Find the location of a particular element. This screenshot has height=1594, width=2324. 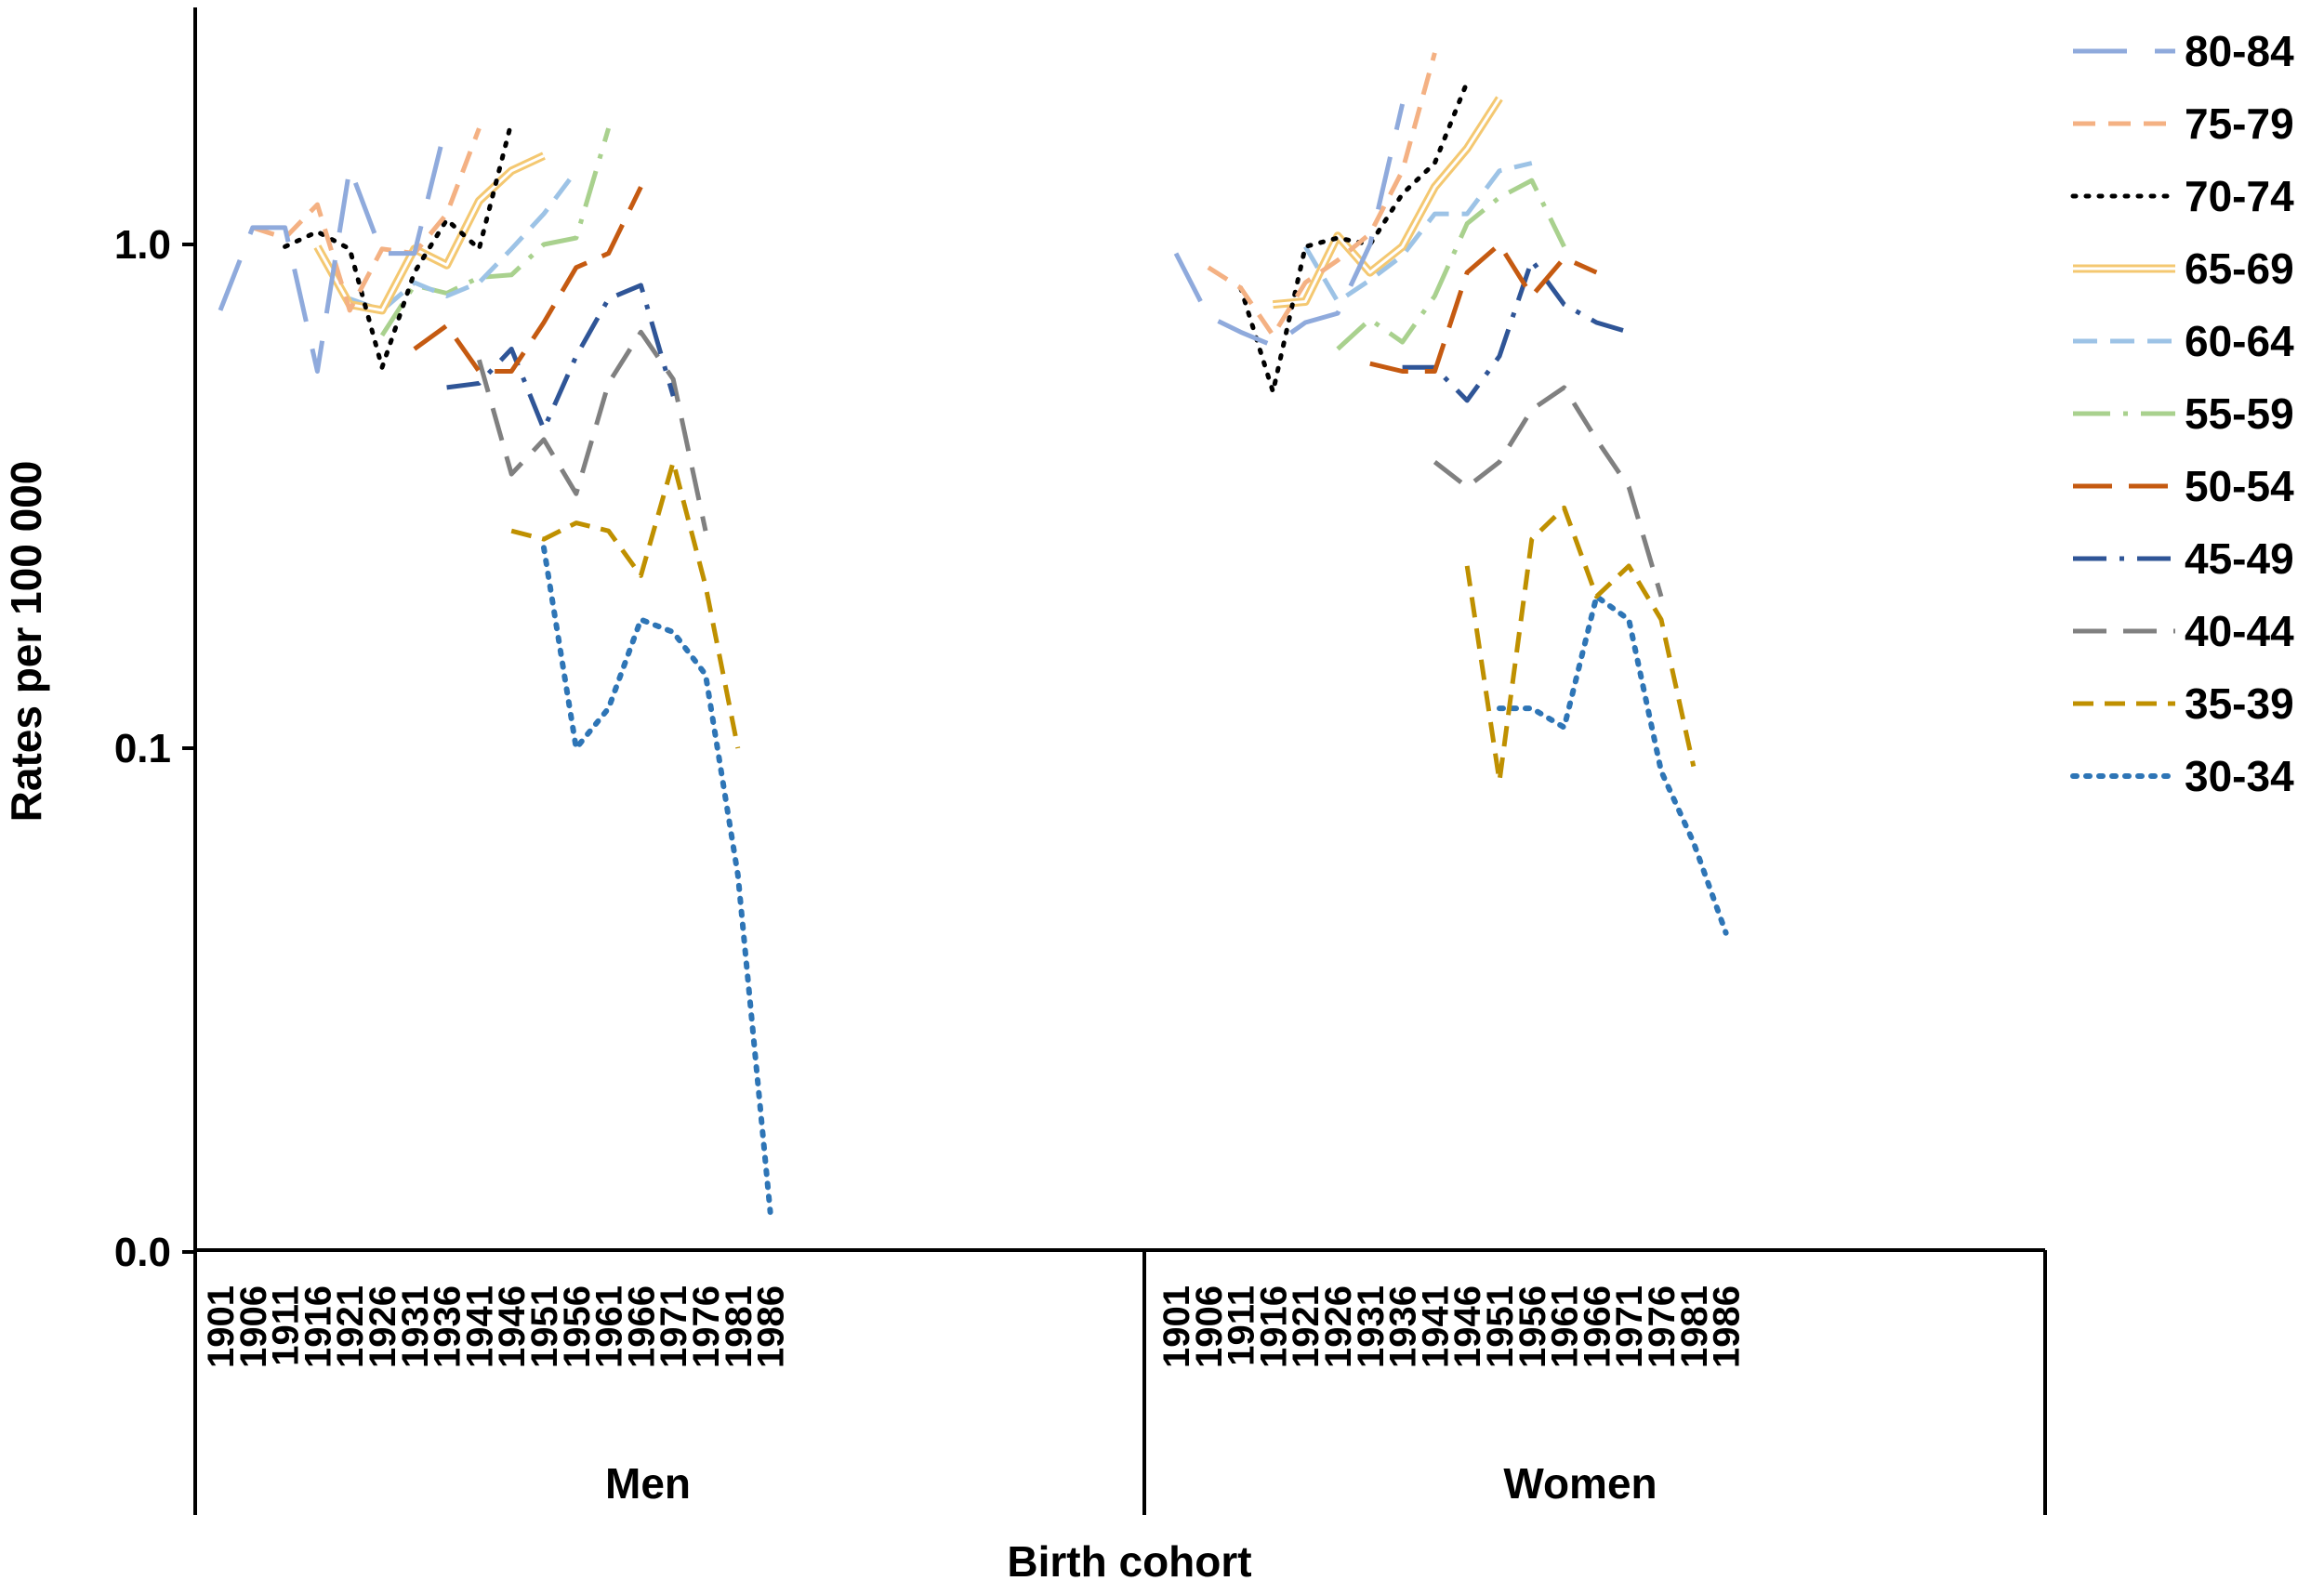

series-line-inner-65-69-women is located at coordinates (1387, 202).